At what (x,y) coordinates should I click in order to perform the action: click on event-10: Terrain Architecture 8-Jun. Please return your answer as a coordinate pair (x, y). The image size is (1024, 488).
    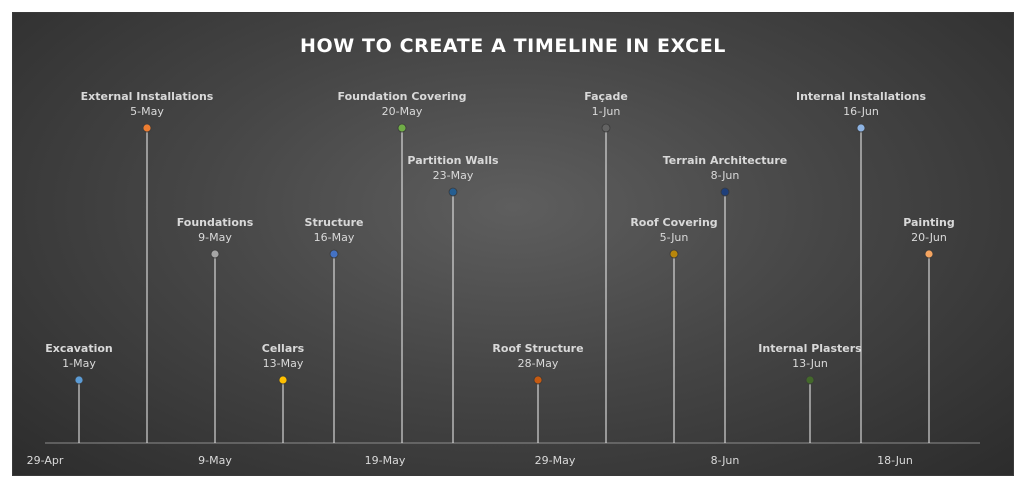
    Looking at the image, I should click on (725, 298).